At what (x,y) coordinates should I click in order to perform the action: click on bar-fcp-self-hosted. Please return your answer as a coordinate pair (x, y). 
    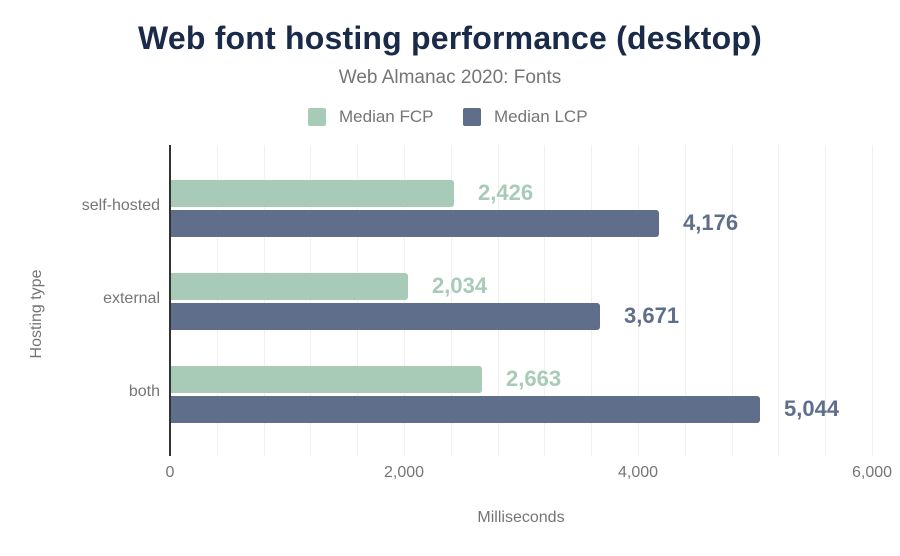
    Looking at the image, I should click on (312, 193).